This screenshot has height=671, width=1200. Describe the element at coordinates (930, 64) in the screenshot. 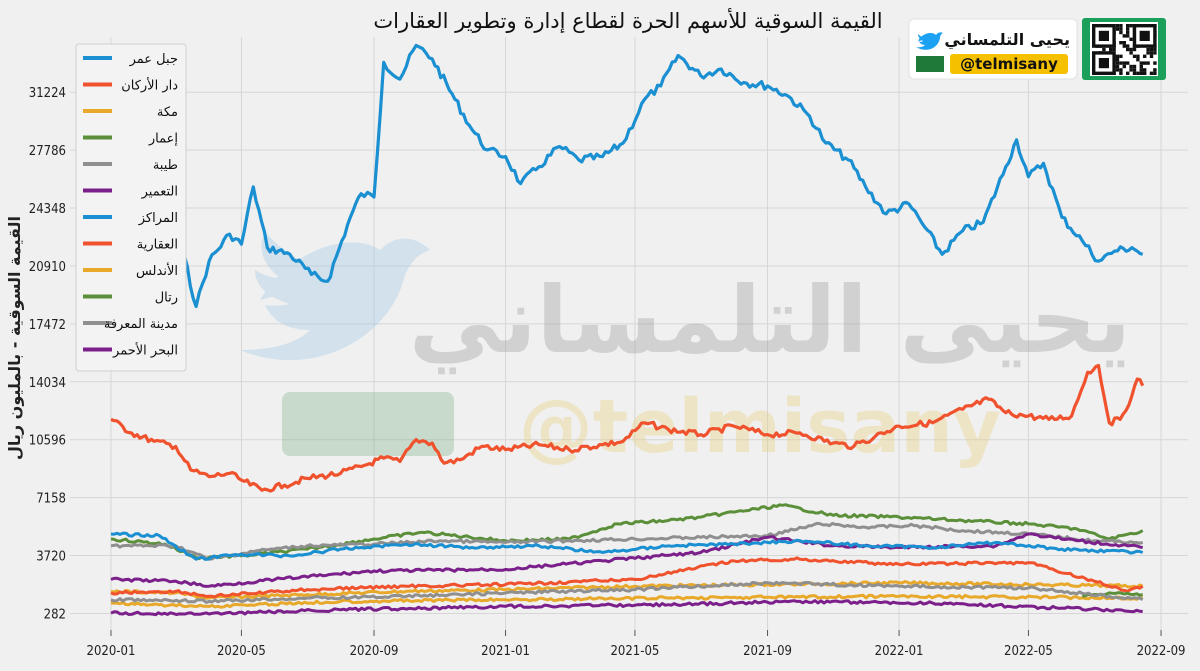

I see `flag-icon` at that location.